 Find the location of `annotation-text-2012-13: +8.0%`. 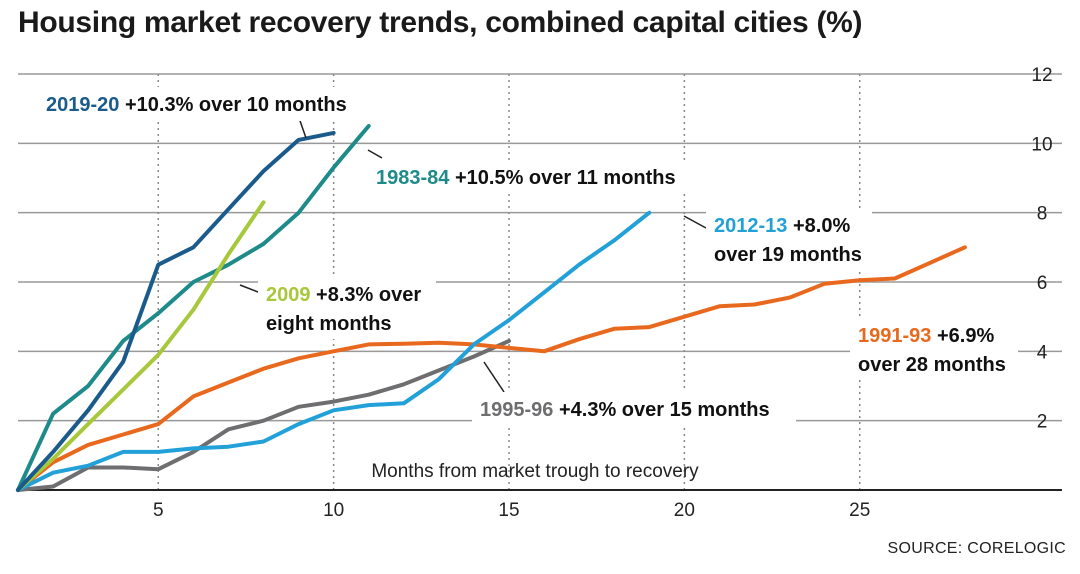

annotation-text-2012-13: +8.0% is located at coordinates (818, 226).